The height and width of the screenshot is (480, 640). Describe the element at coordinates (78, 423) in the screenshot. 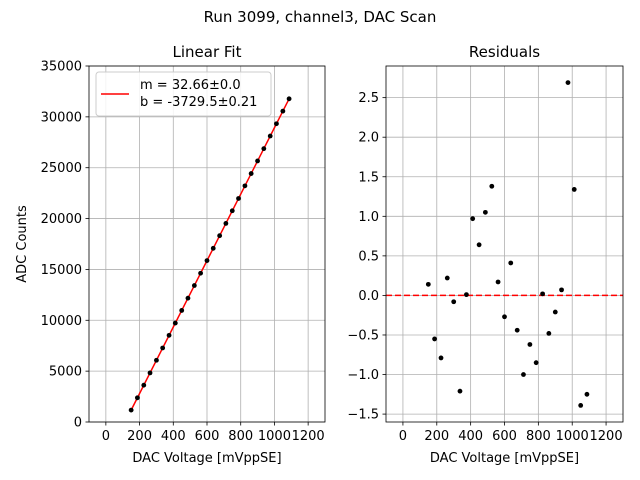

I see `y-tick-label: 0` at that location.